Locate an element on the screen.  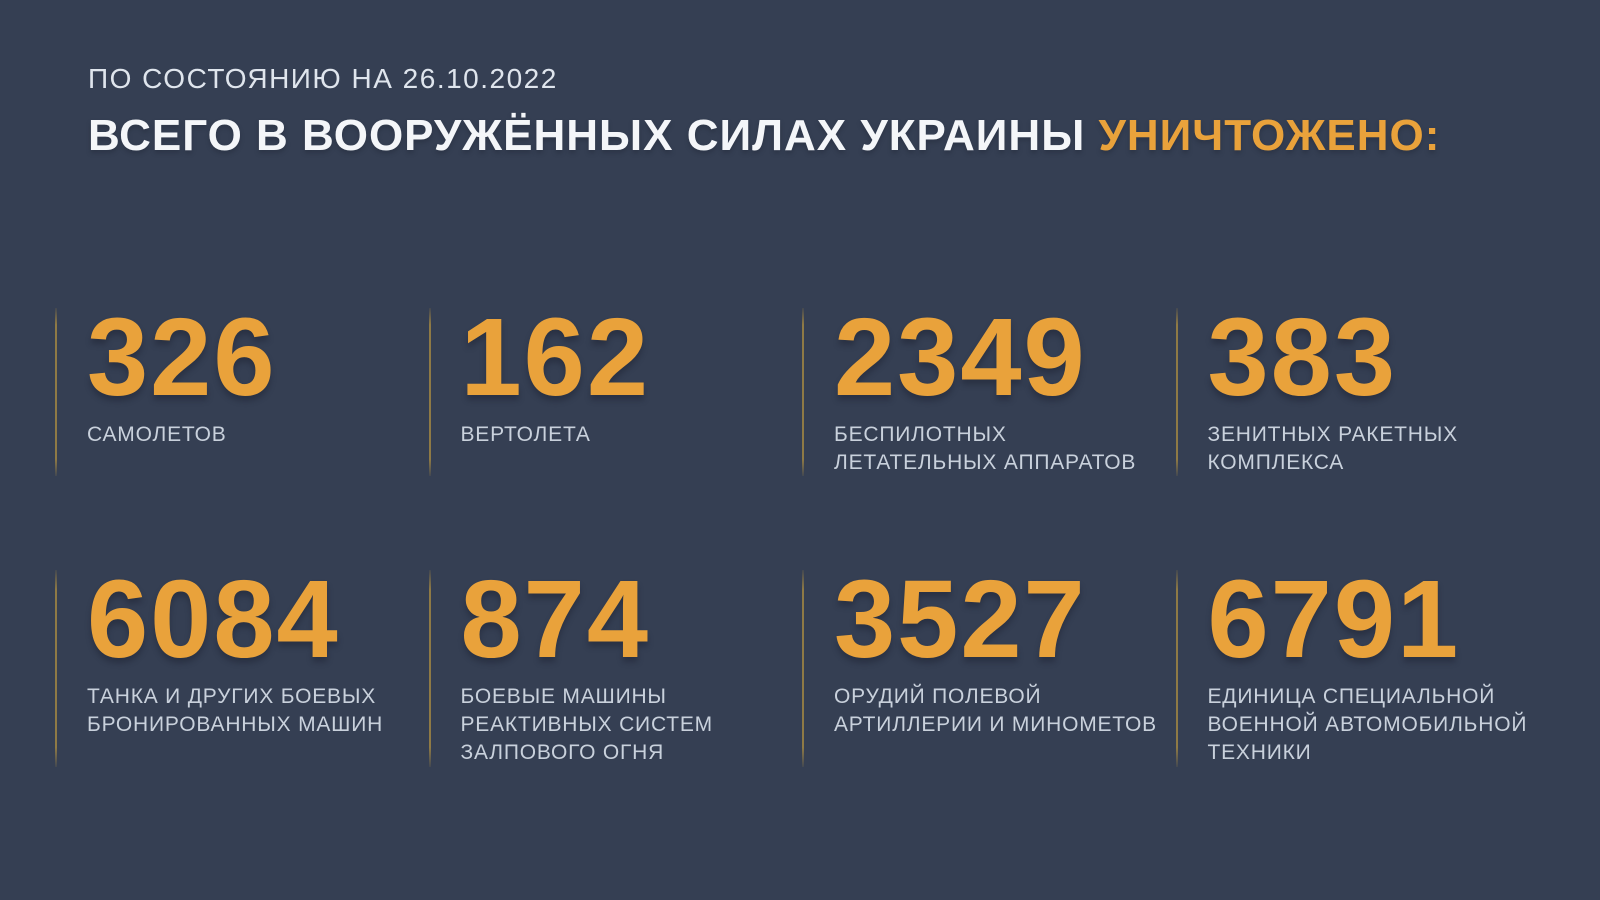
stat-card-helicopters: 162 ВЕРТОЛЕТА is located at coordinates (615, 386).